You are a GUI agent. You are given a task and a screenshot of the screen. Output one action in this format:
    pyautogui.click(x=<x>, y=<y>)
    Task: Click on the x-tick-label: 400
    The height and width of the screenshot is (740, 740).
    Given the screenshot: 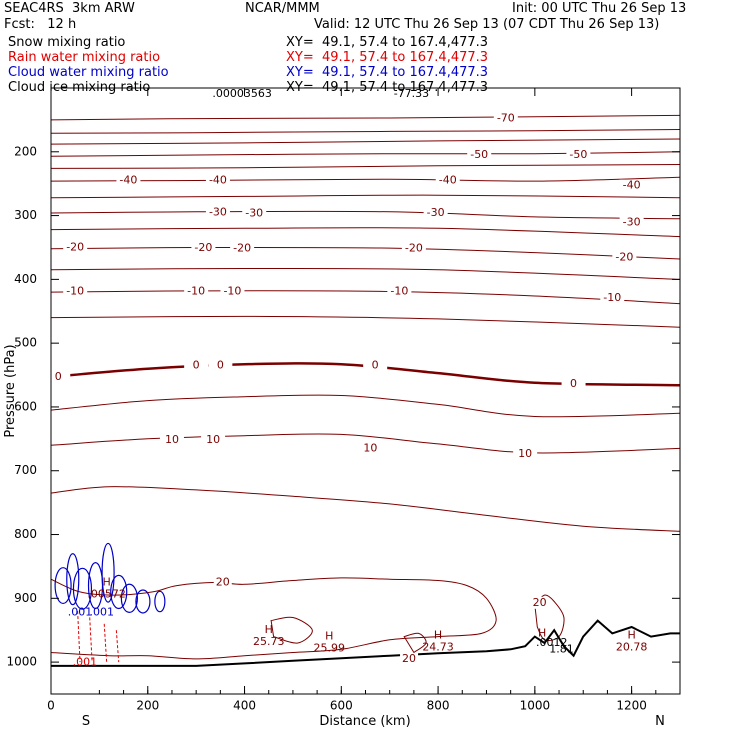 What is the action you would take?
    pyautogui.click(x=244, y=706)
    